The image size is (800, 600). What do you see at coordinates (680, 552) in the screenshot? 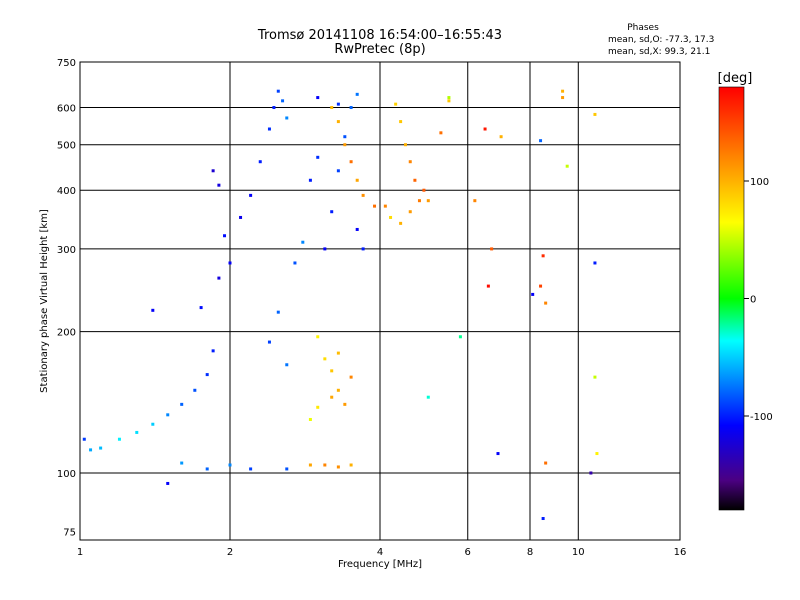
I see `x-tick-label: 16` at bounding box center [680, 552].